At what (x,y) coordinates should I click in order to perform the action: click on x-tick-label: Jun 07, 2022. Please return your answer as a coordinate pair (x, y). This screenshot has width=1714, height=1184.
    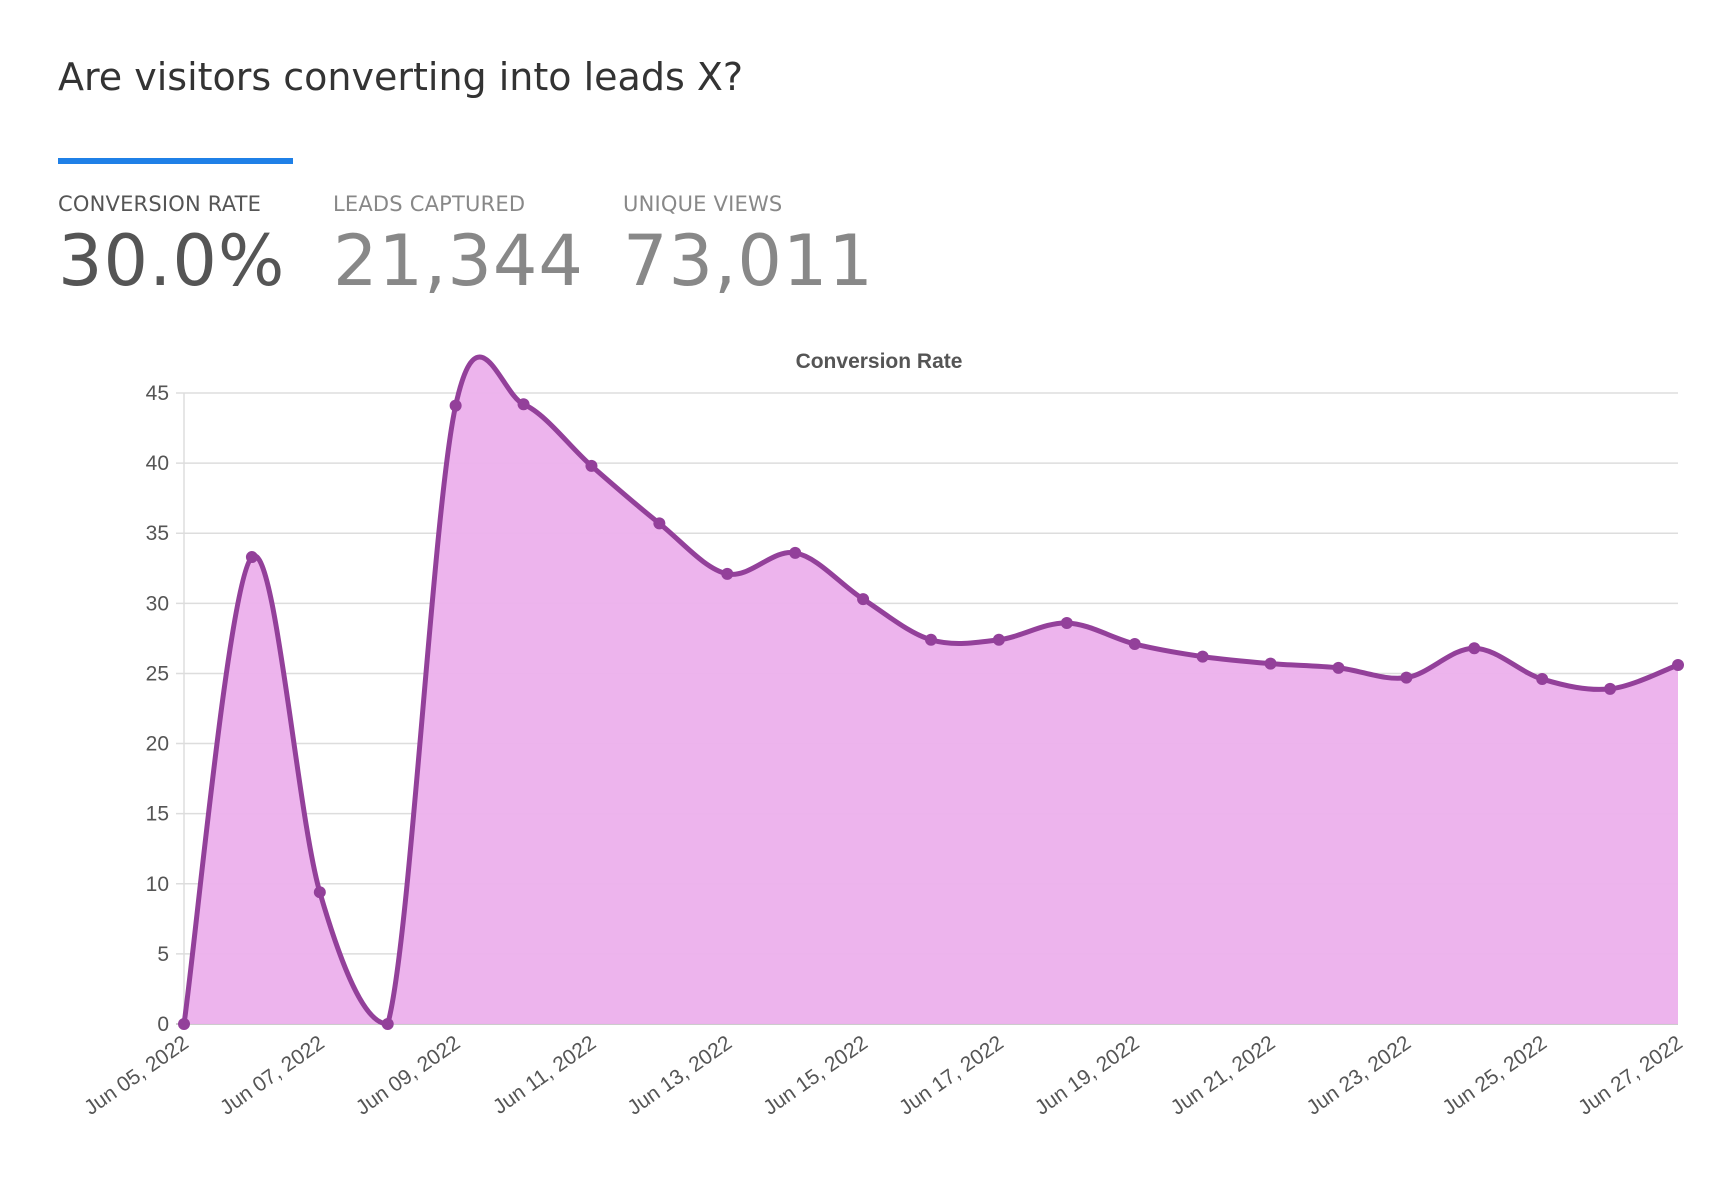
    Looking at the image, I should click on (272, 1075).